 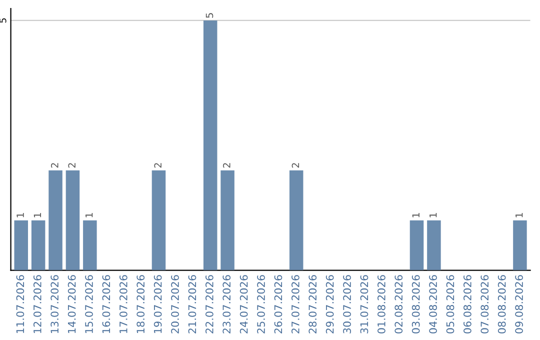 What do you see at coordinates (72, 304) in the screenshot?
I see `x-tick-label: 14.07.2026` at bounding box center [72, 304].